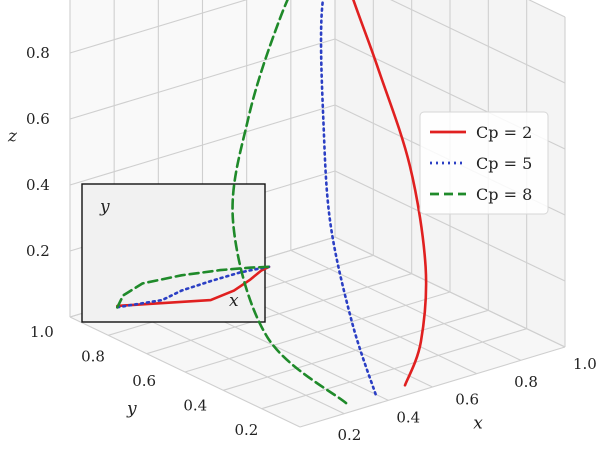  What do you see at coordinates (131, 409) in the screenshot?
I see `y-axis-label: y` at bounding box center [131, 409].